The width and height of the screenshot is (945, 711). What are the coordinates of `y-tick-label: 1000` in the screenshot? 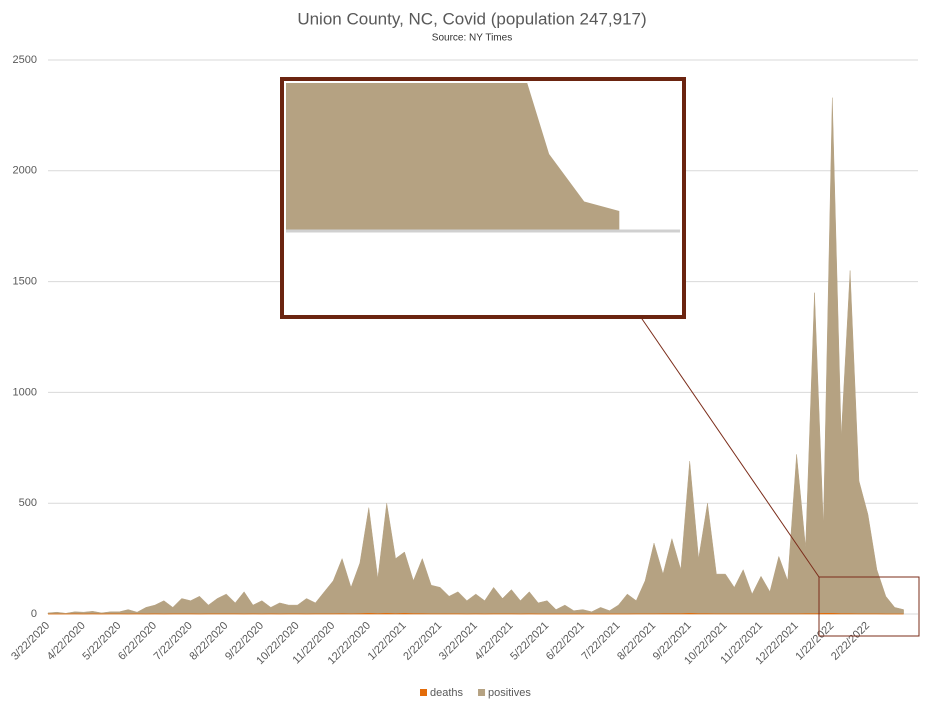 It's located at (25, 392).